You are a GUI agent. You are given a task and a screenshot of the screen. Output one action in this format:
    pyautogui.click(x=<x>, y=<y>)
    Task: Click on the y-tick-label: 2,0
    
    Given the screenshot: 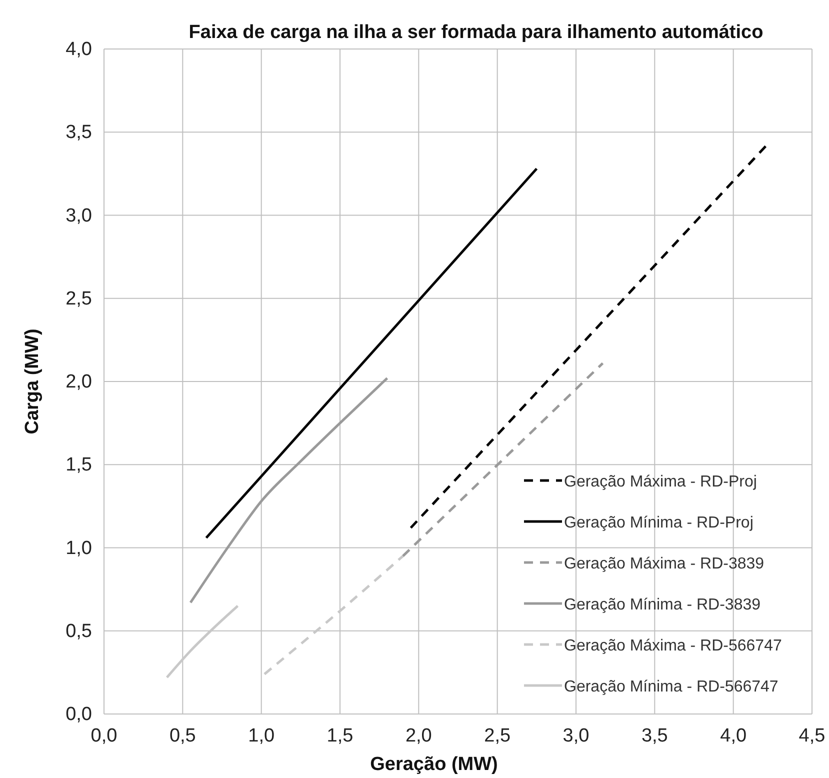 What is the action you would take?
    pyautogui.click(x=79, y=382)
    